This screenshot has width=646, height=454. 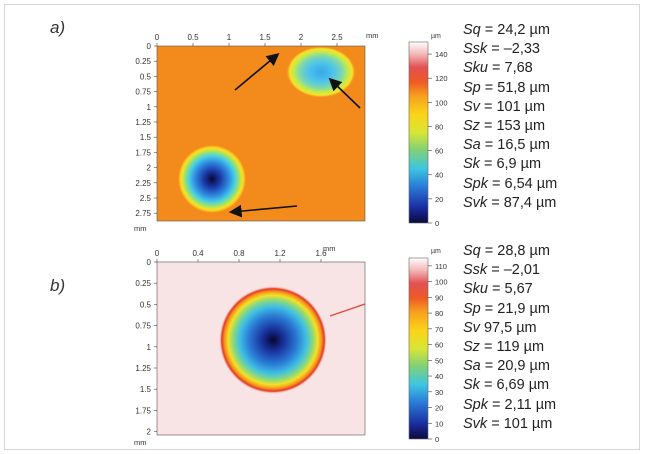 What do you see at coordinates (229, 37) in the screenshot?
I see `x-tick-label: 1` at bounding box center [229, 37].